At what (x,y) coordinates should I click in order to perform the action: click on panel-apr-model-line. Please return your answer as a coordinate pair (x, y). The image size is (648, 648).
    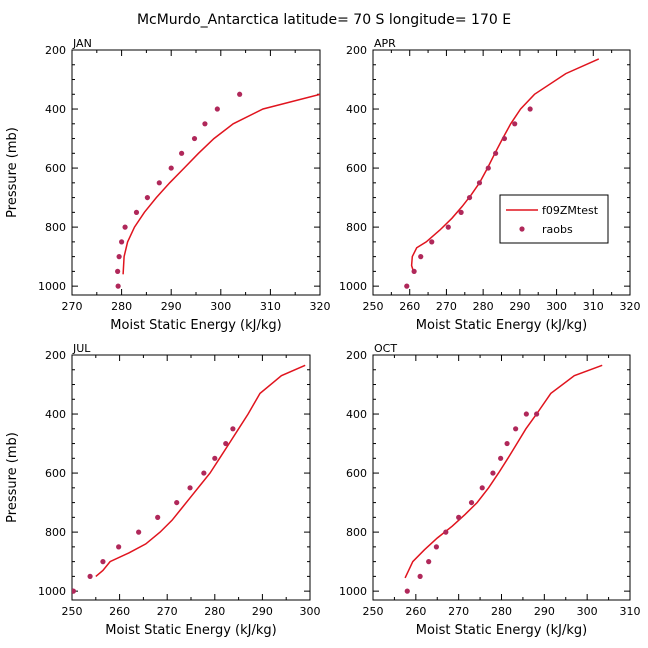
    Looking at the image, I should click on (505, 165).